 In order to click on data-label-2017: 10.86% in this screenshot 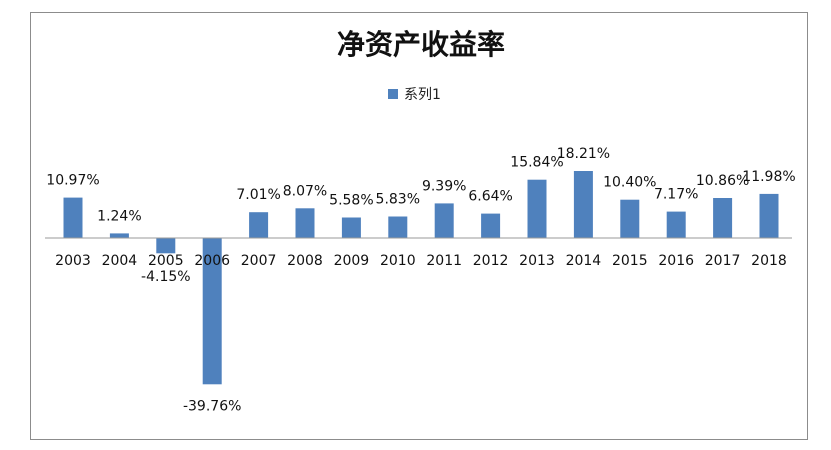, I will do `click(722, 181)`.